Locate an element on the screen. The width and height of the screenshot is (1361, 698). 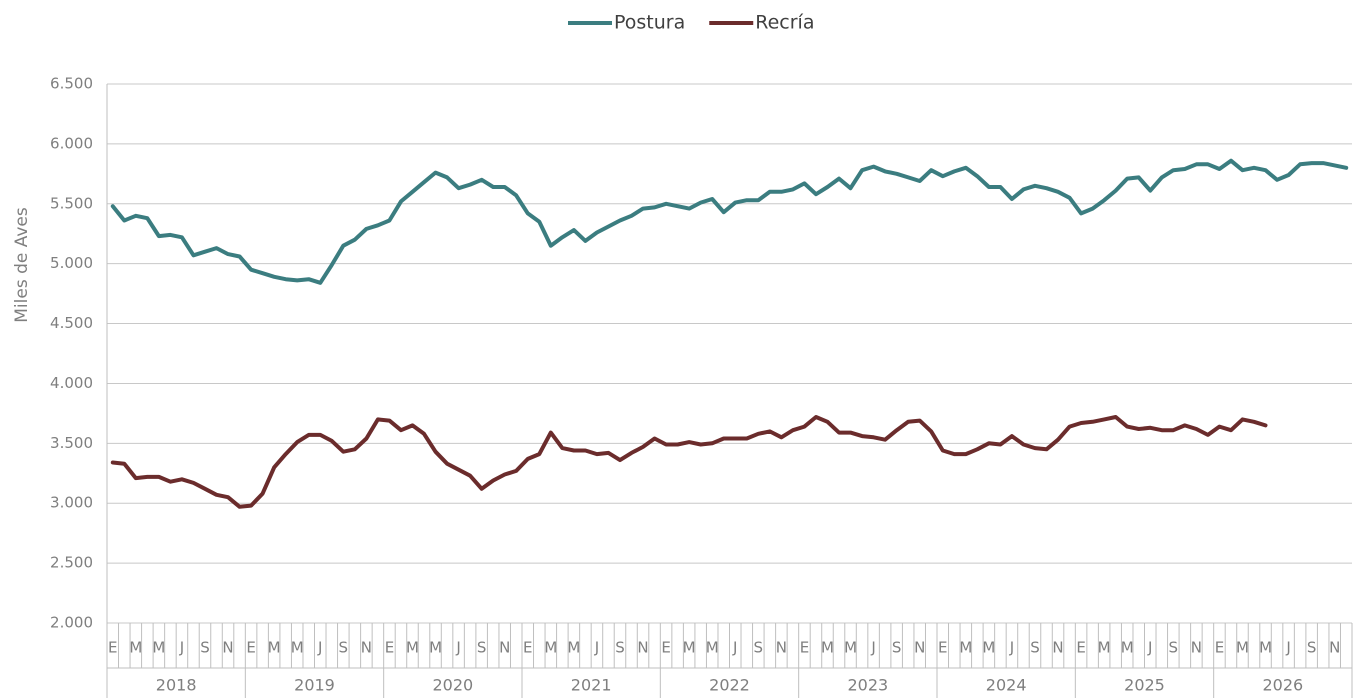
y-tick-label: 3.000 is located at coordinates (71, 503).